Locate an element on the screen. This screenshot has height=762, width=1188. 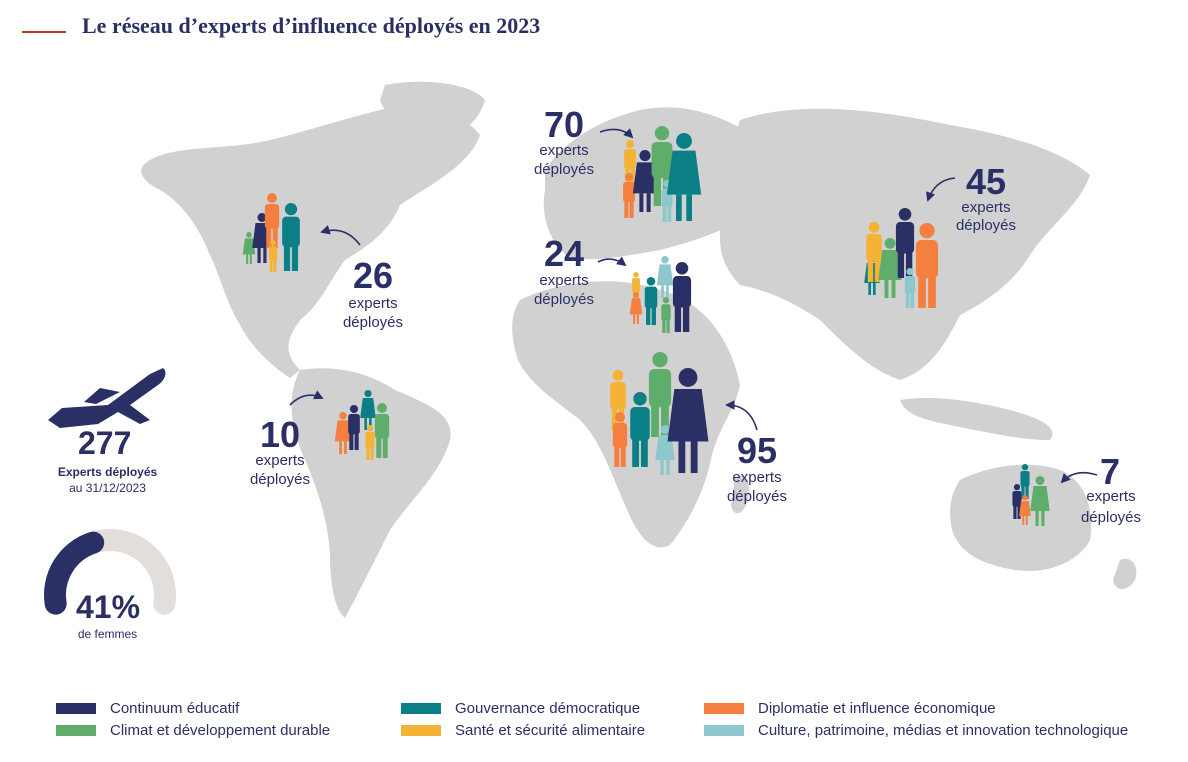
south-america-label-1: experts is located at coordinates (280, 460).